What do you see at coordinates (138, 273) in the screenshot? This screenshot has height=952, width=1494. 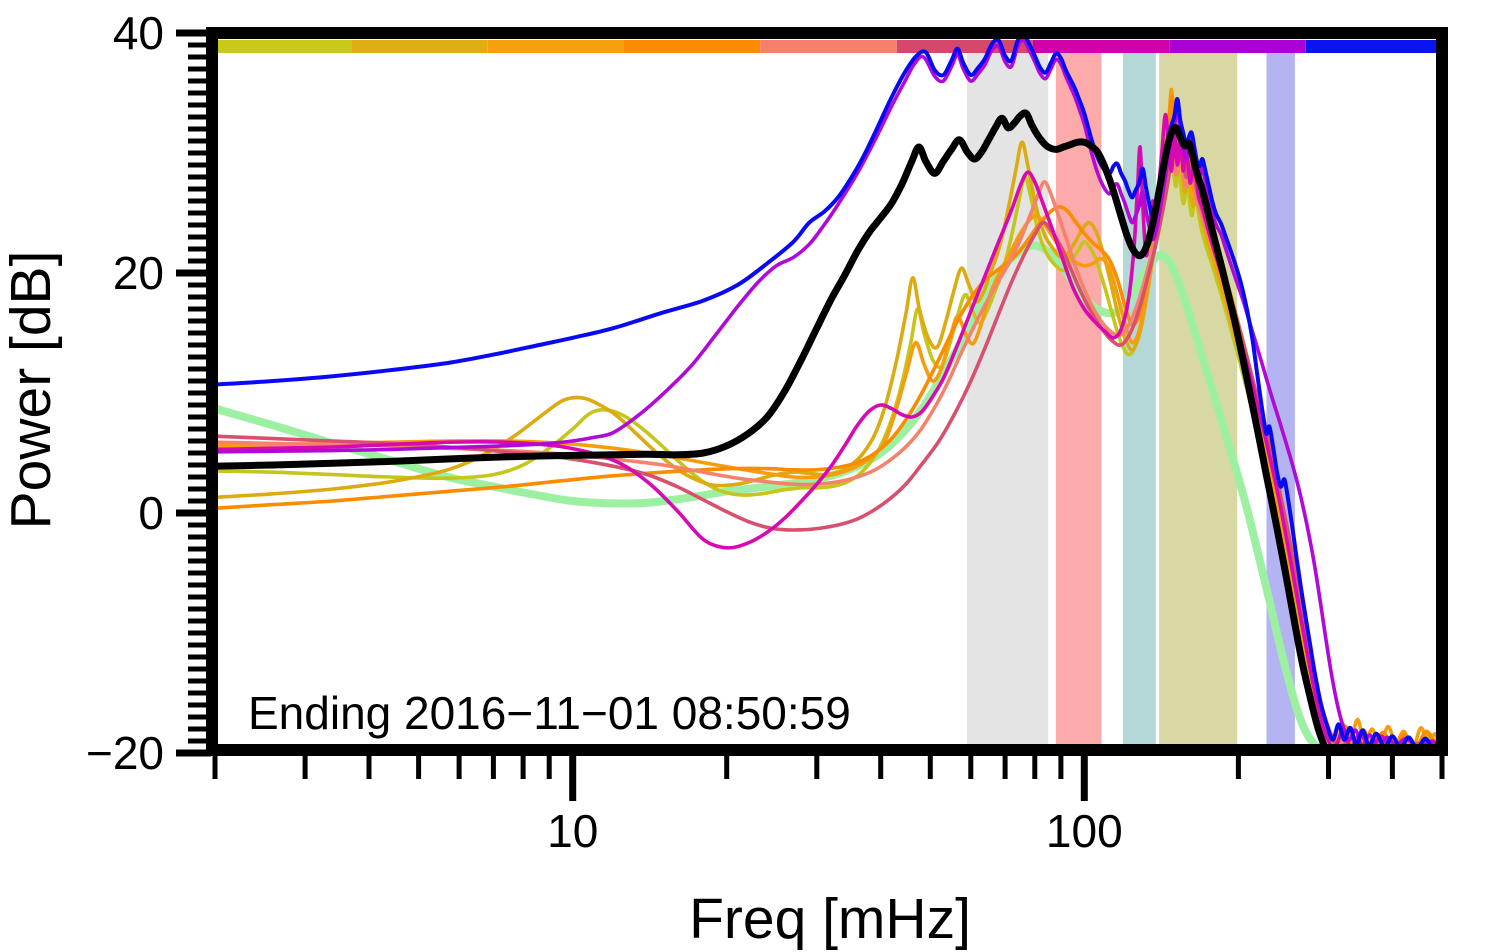 I see `y-tick-label-20: 20` at bounding box center [138, 273].